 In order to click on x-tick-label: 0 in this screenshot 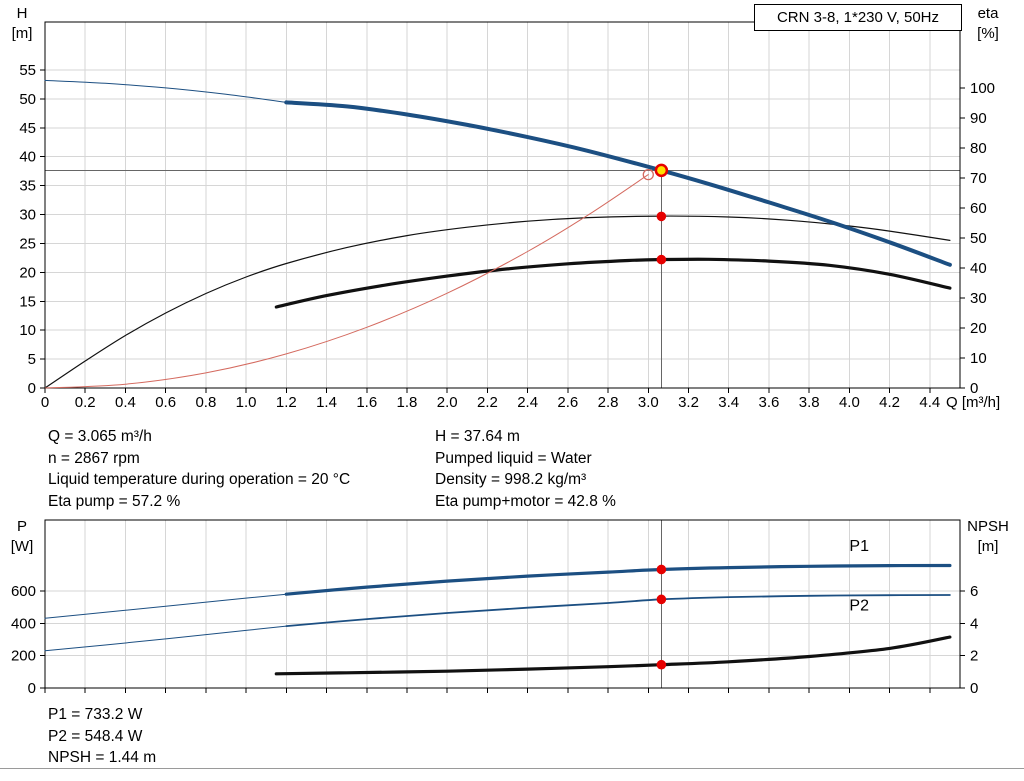, I will do `click(45, 402)`.